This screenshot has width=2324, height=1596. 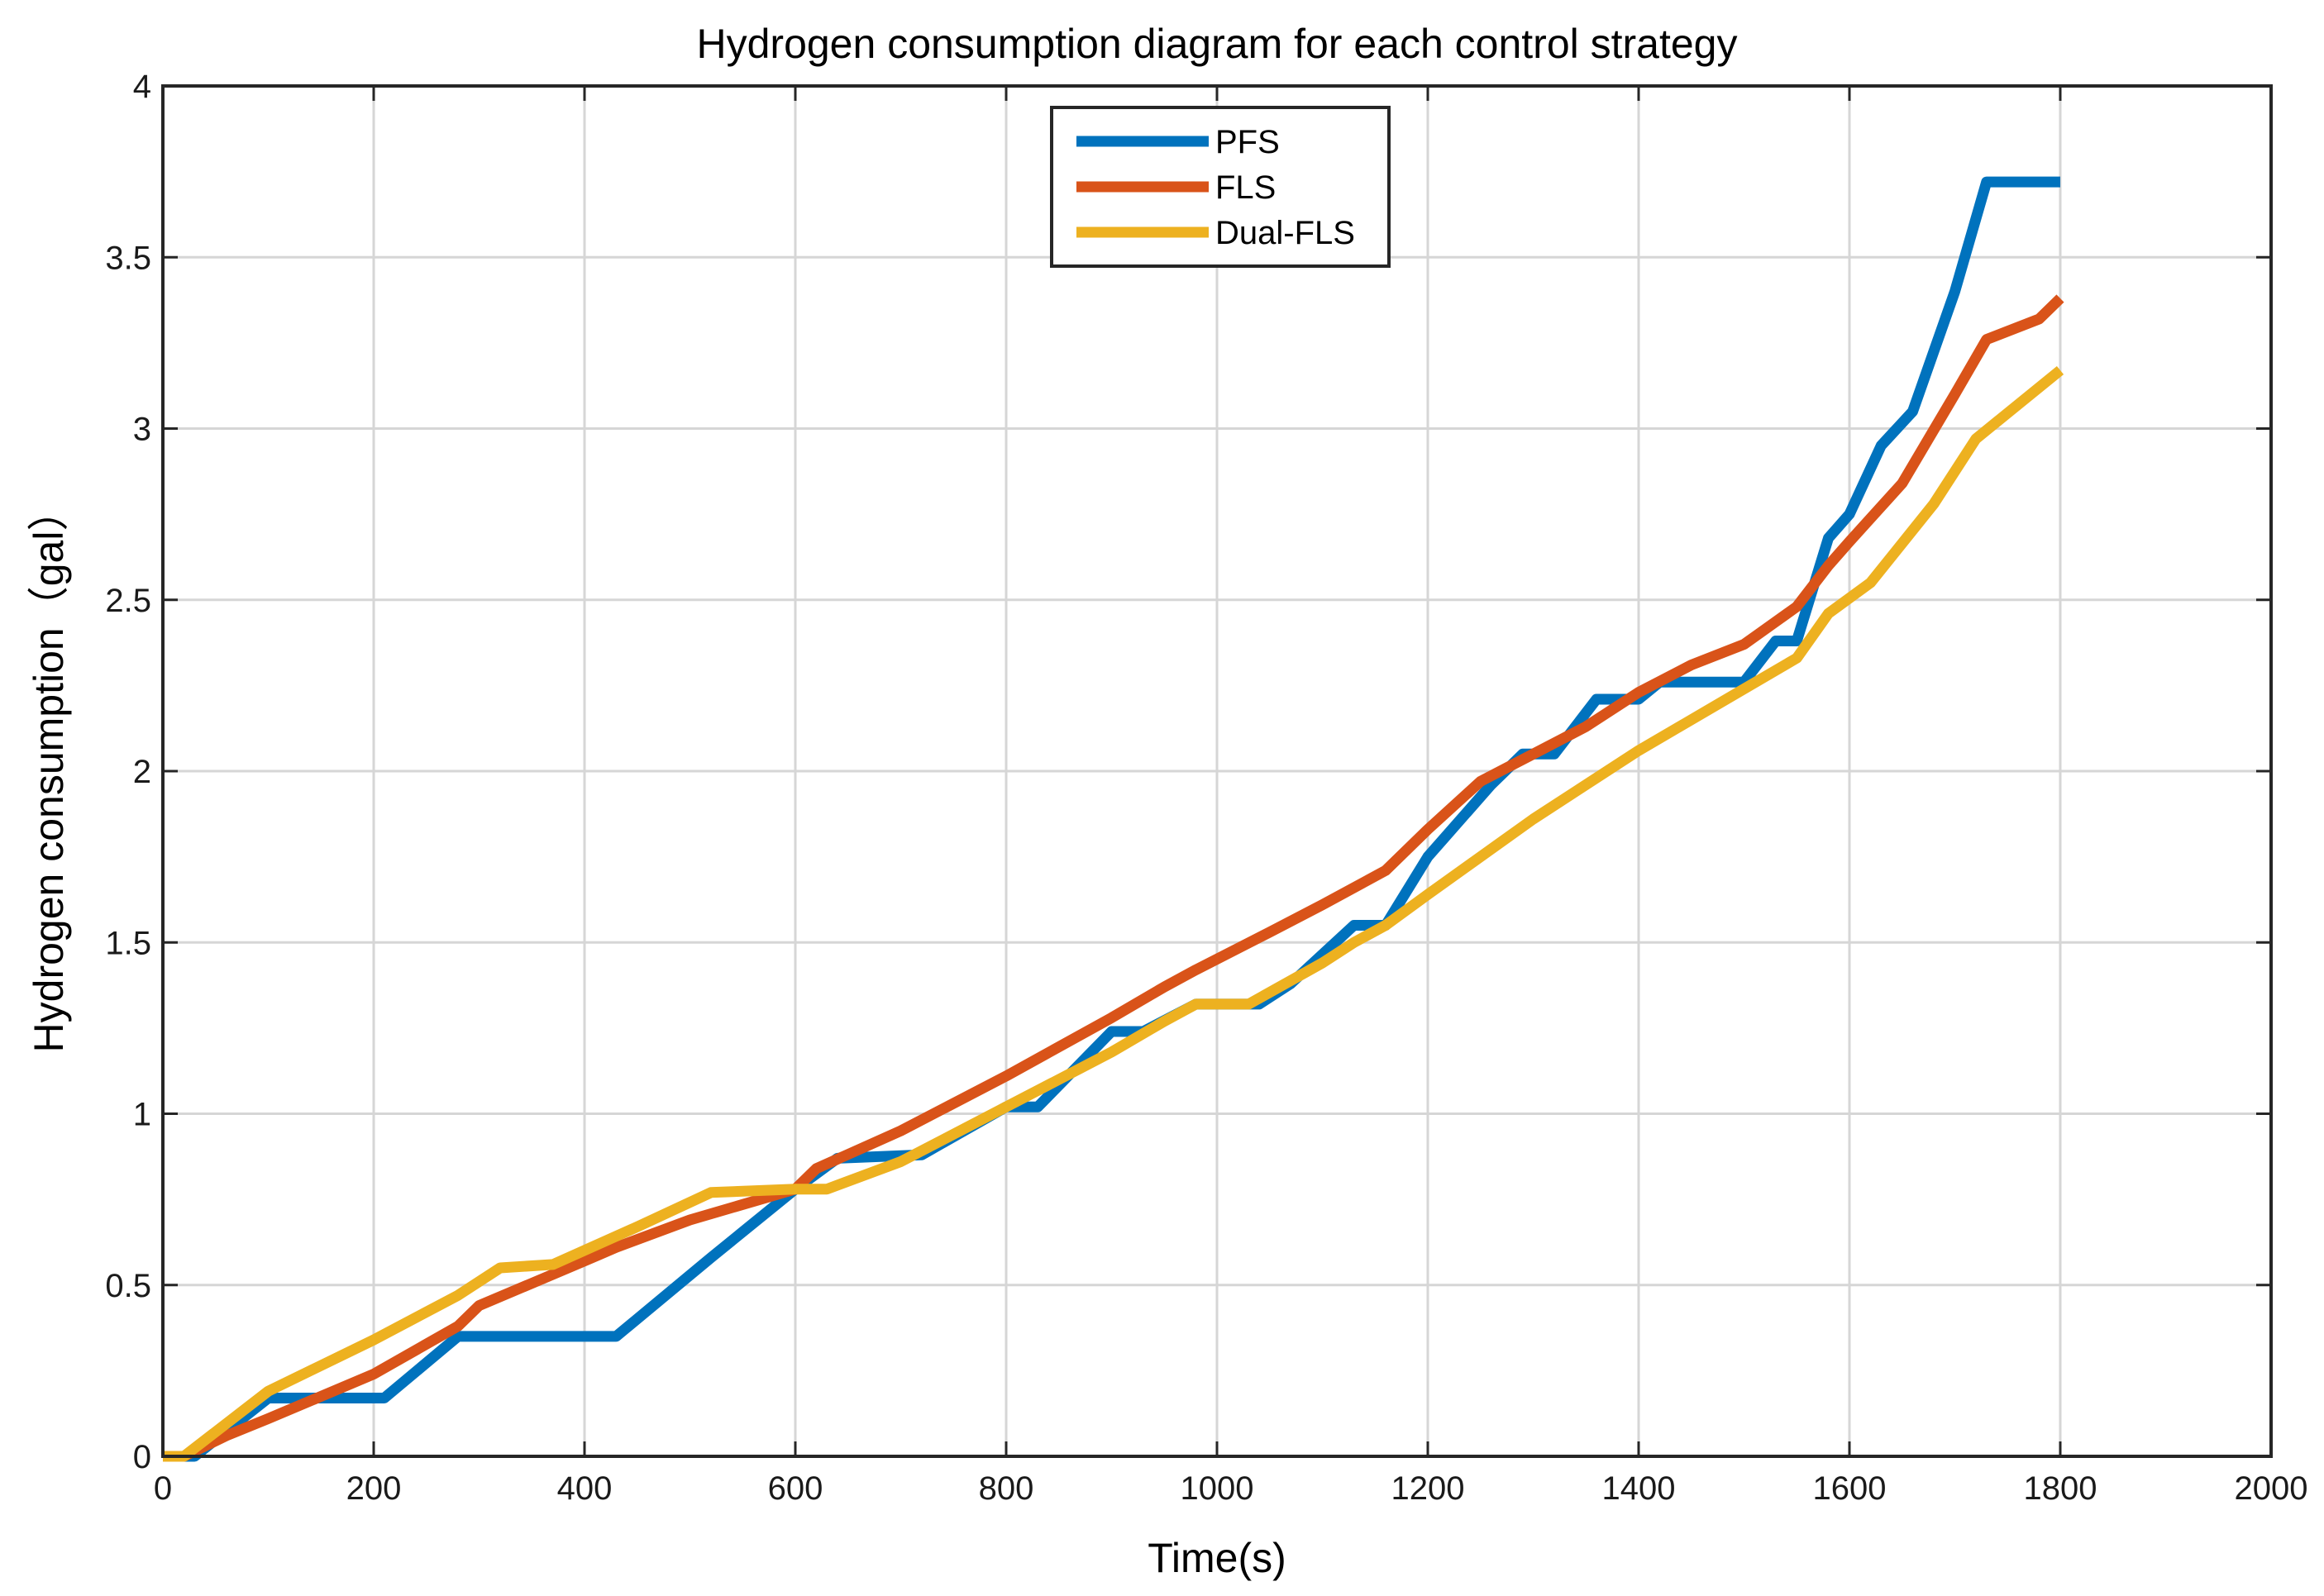 I want to click on legend: PFS FLS Dual-FLS, so click(x=1220, y=187).